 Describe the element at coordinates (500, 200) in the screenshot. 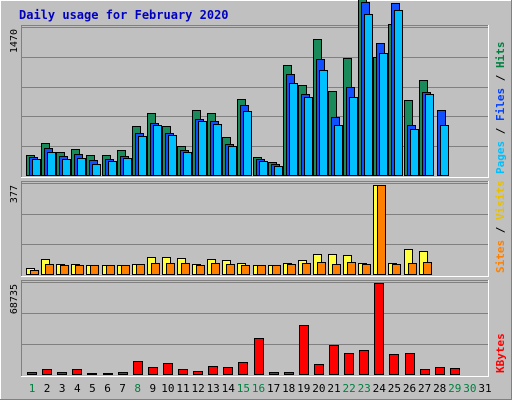

I see `legend-entry-visits: Visits` at that location.